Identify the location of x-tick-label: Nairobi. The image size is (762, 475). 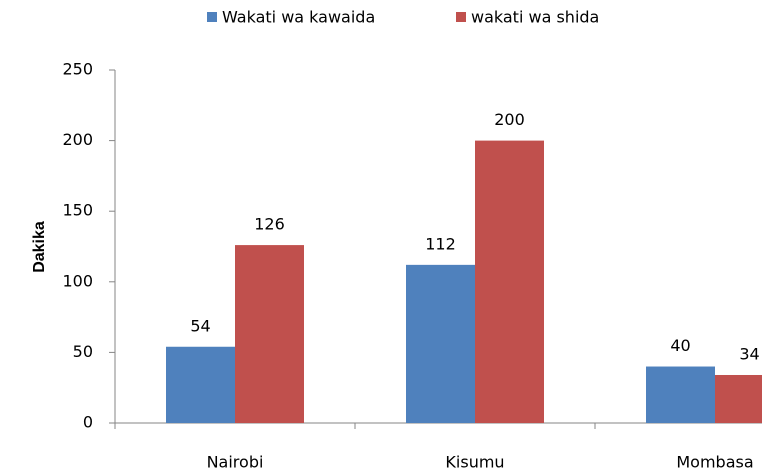
(235, 462).